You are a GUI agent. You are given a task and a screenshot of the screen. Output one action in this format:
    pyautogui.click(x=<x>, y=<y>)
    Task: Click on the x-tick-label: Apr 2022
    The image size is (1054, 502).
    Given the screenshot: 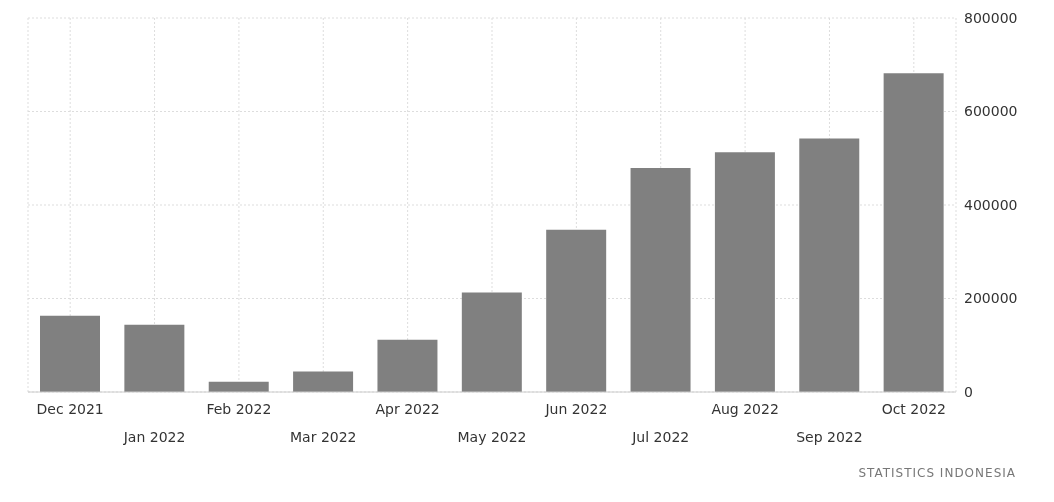 What is the action you would take?
    pyautogui.click(x=407, y=409)
    